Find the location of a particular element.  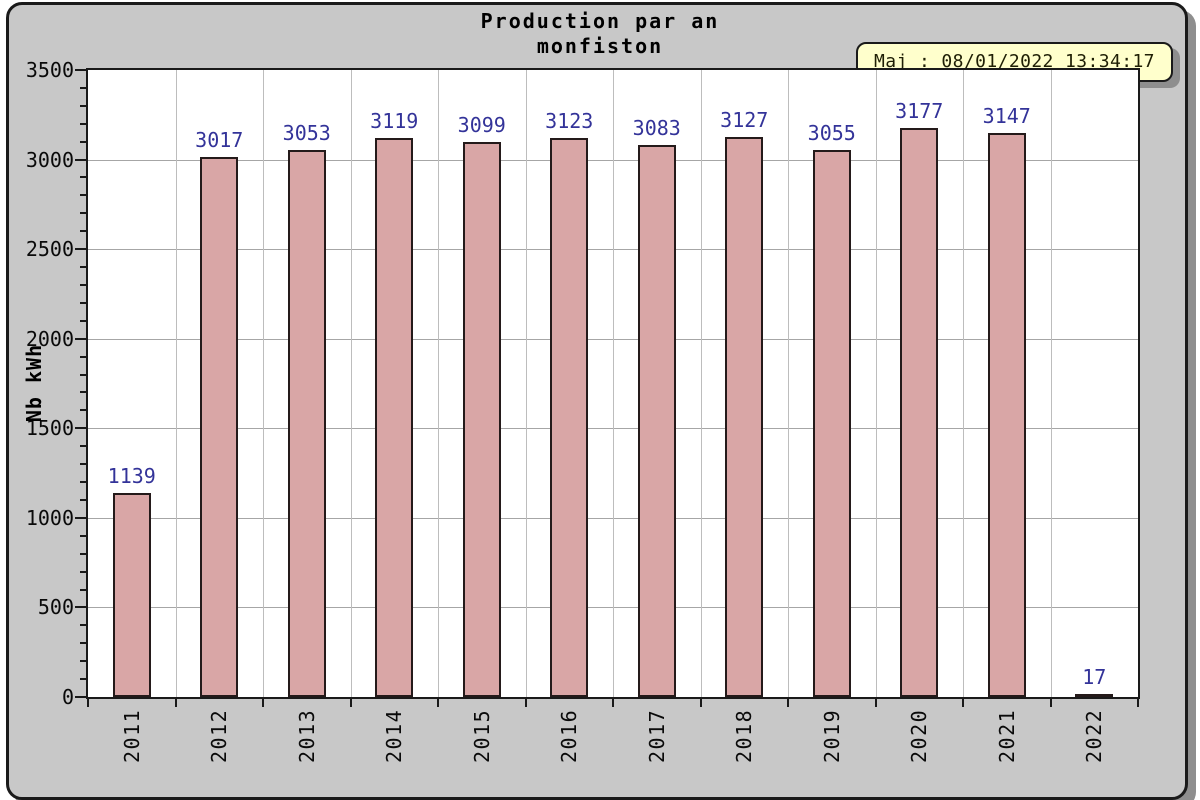

y-tick-2000 is located at coordinates (80, 338).